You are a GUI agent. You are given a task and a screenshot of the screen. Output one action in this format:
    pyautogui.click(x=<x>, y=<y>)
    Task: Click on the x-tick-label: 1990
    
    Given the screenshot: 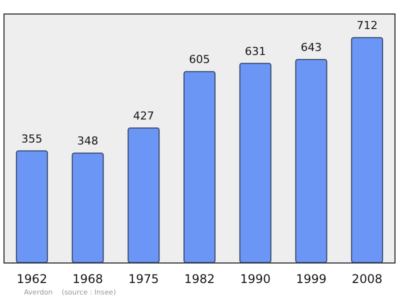 What is the action you would take?
    pyautogui.click(x=255, y=279)
    